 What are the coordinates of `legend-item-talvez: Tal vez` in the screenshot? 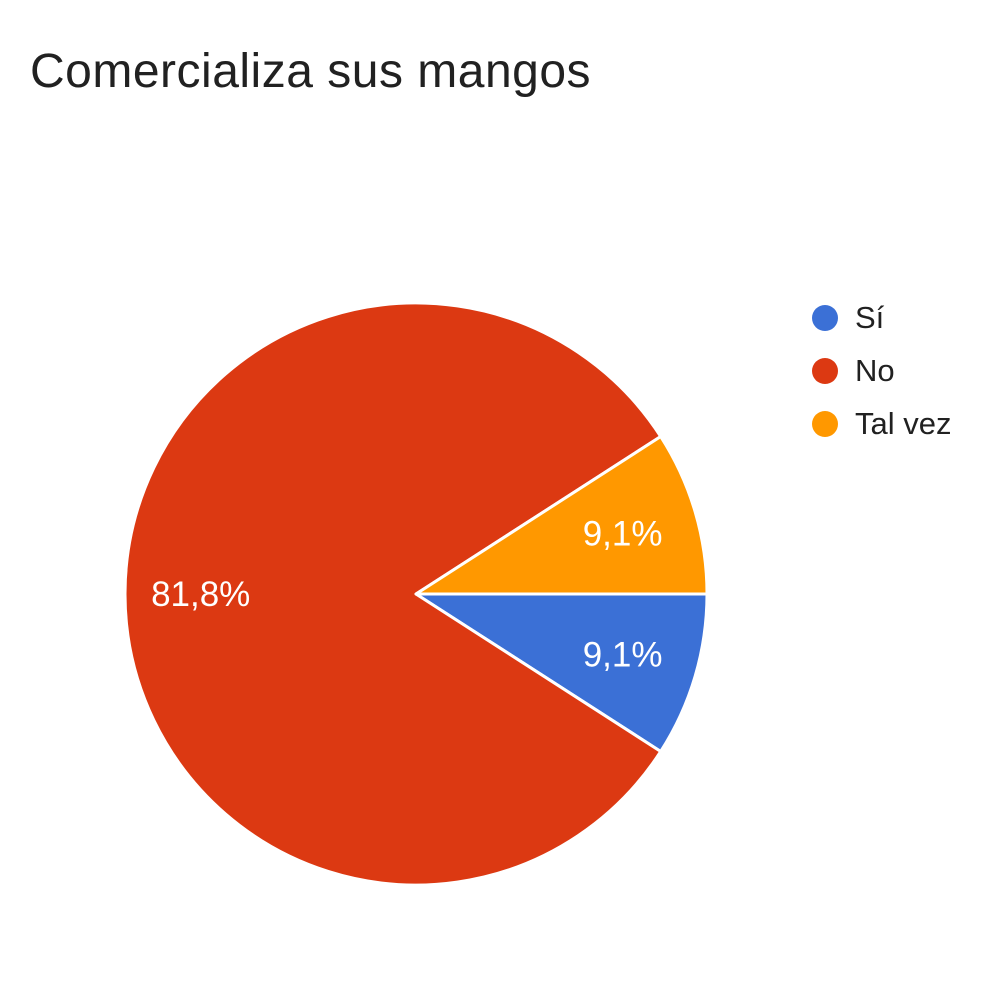 It's located at (881, 423).